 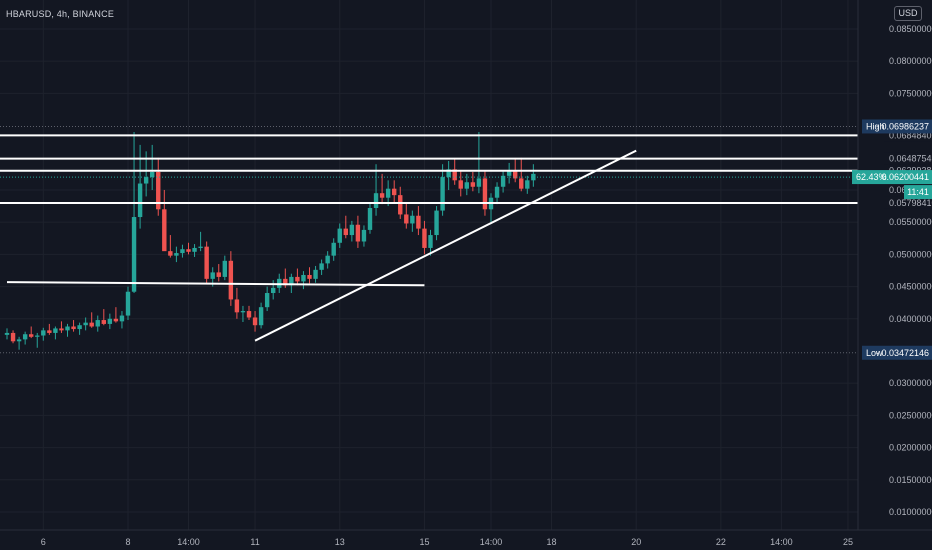 What do you see at coordinates (875, 126) in the screenshot?
I see `high-tag-label: High` at bounding box center [875, 126].